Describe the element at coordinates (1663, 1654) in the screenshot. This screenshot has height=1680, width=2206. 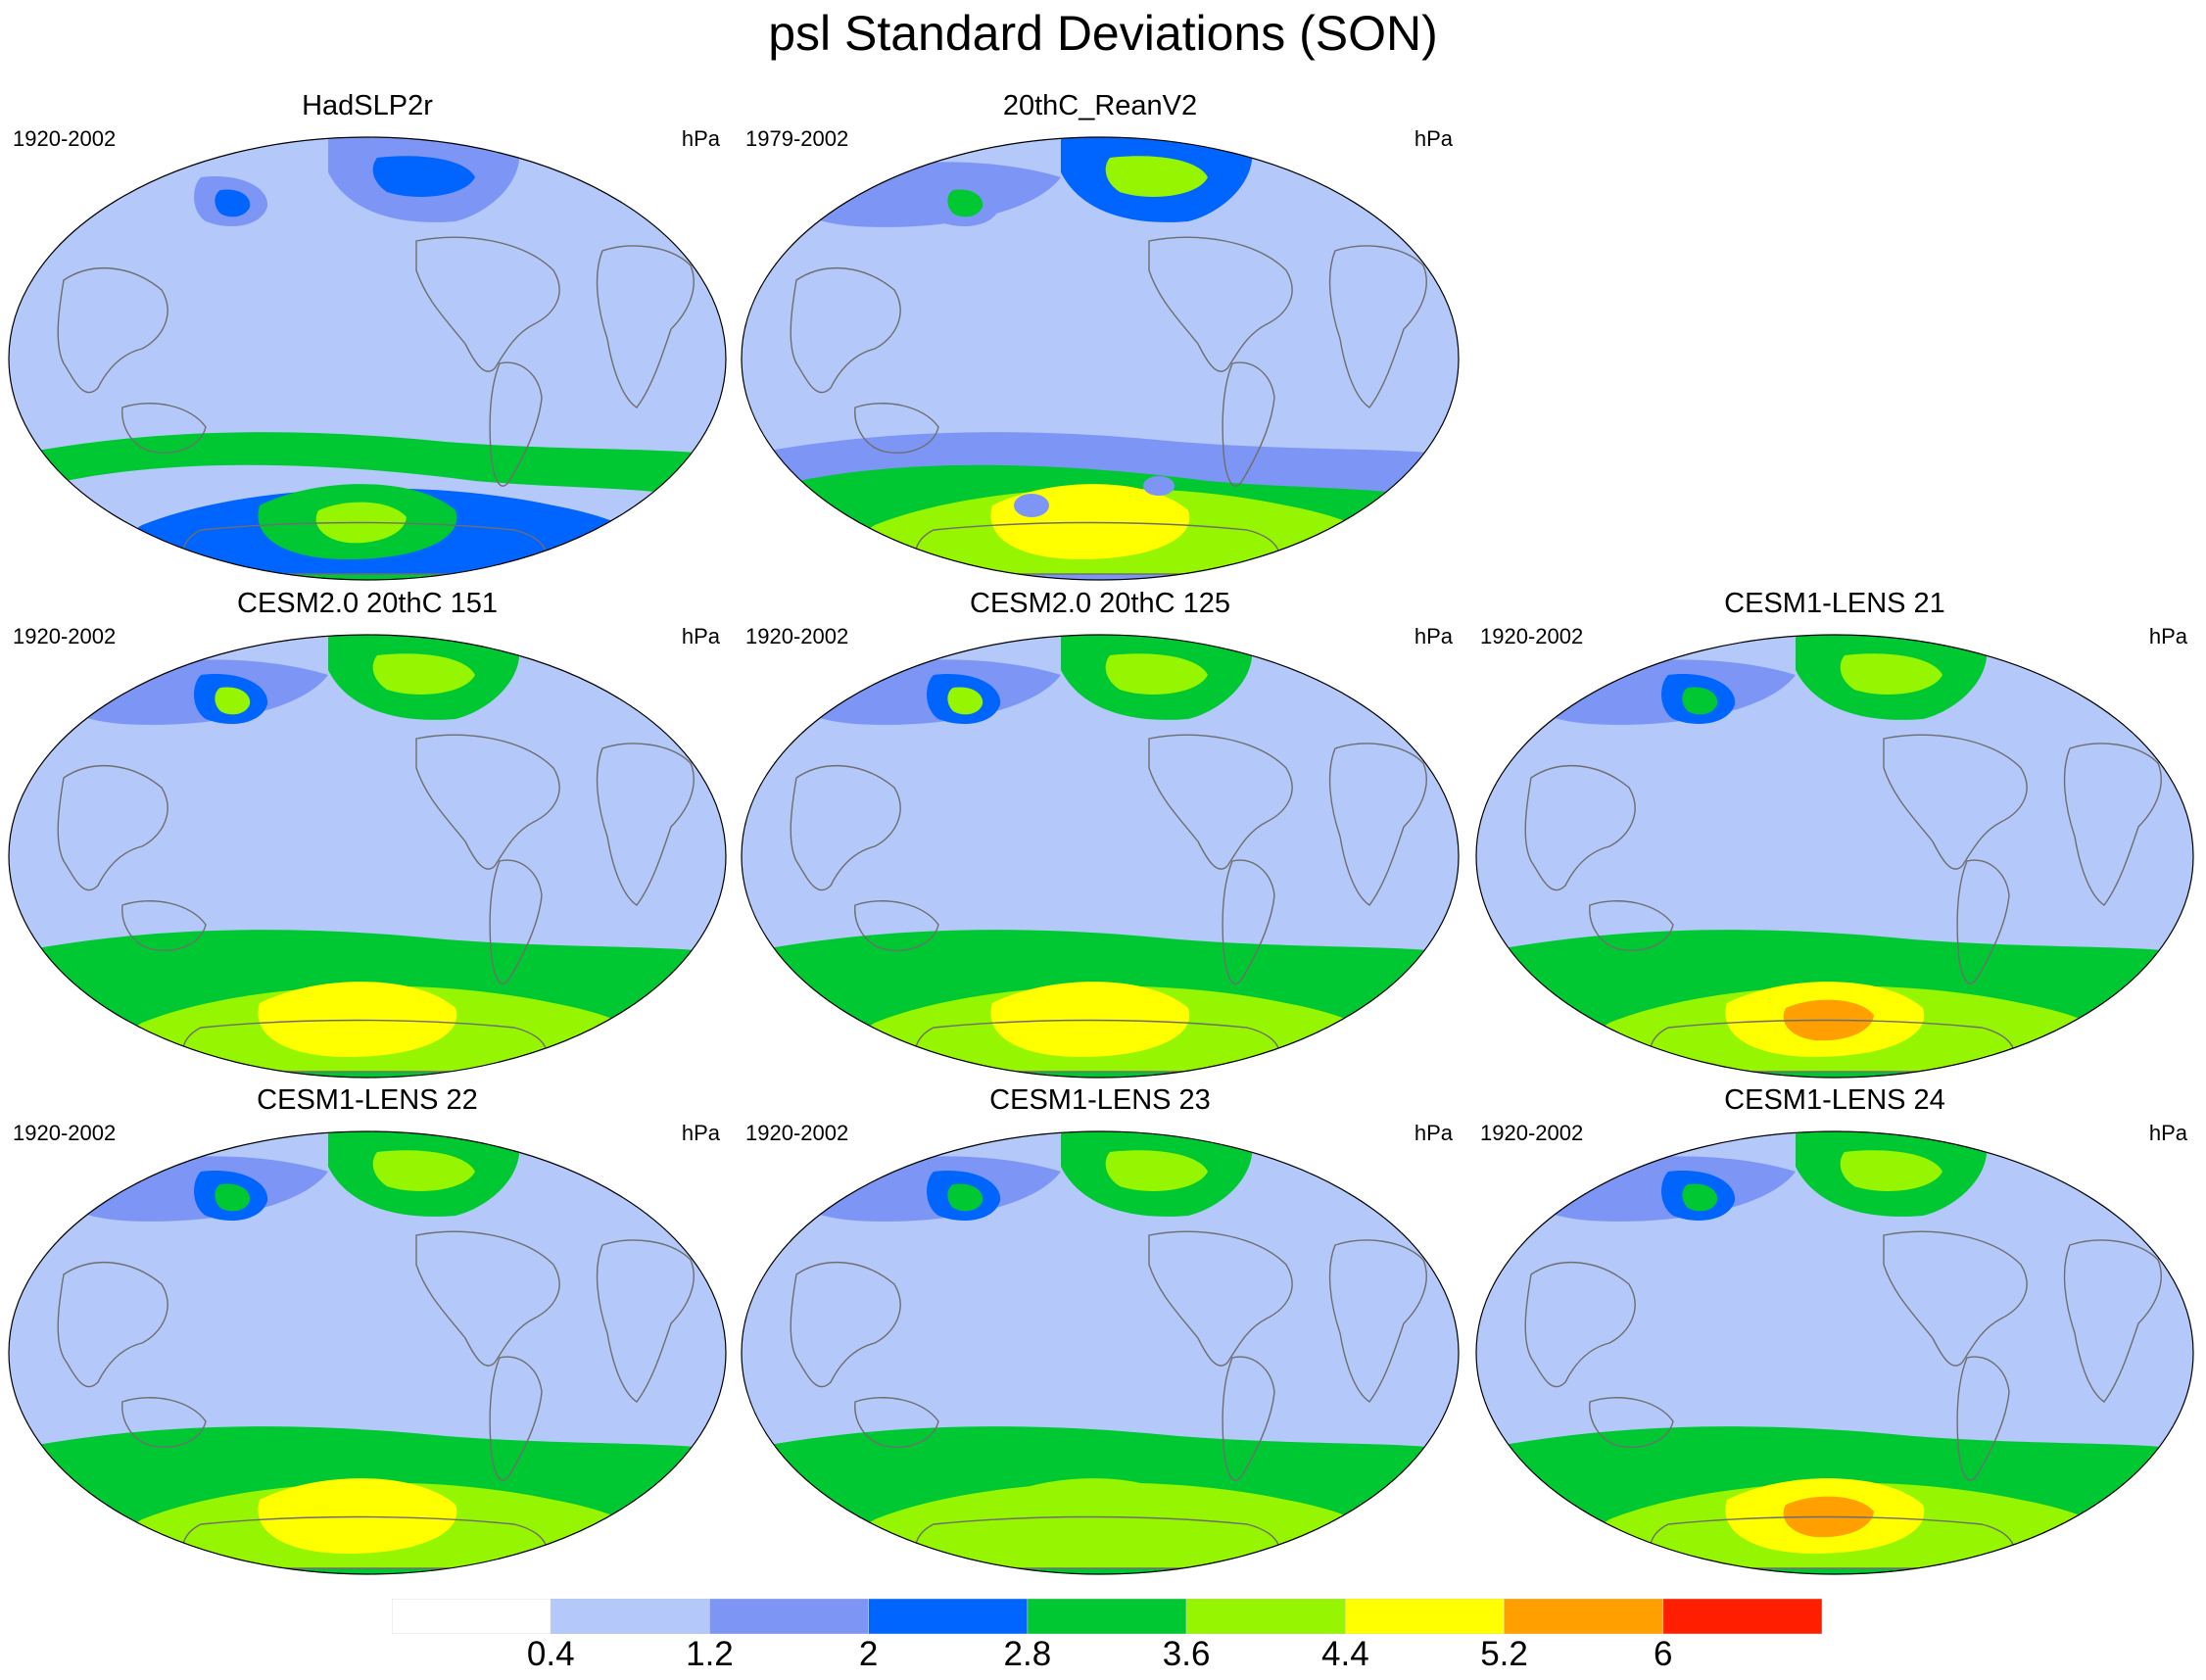
I see `colorbar-tick-label: 6` at that location.